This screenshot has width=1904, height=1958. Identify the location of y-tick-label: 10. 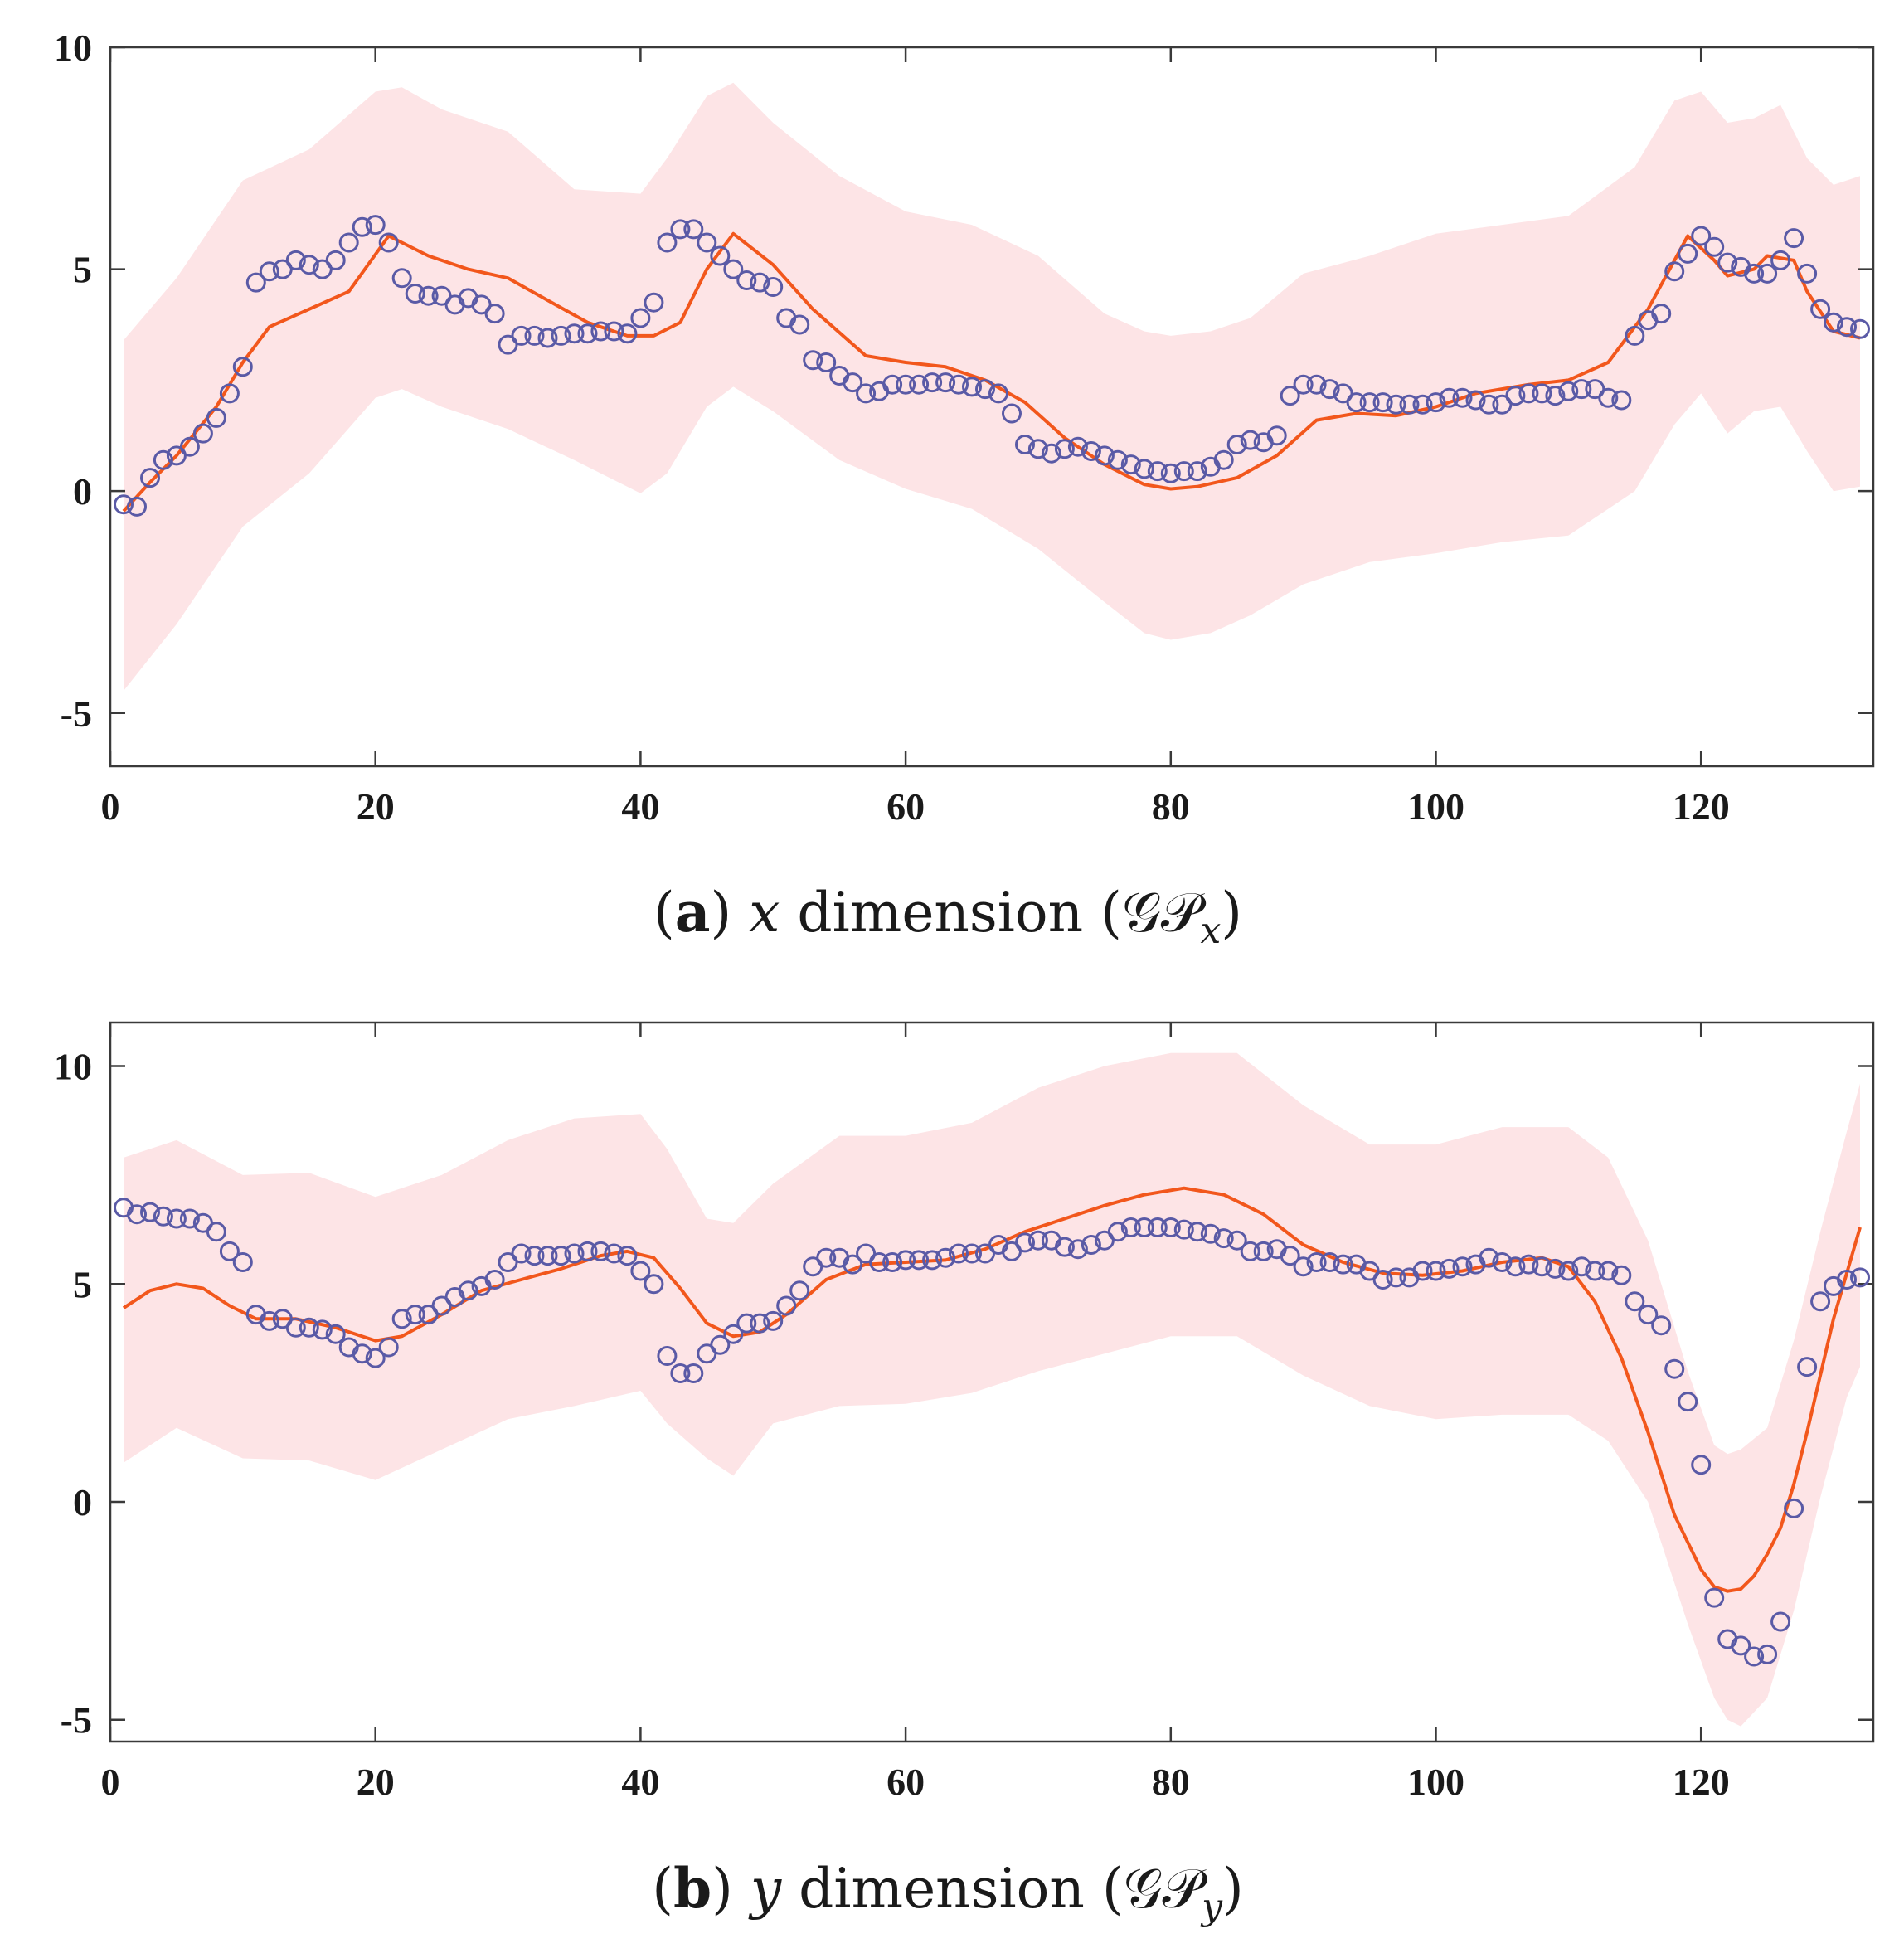
(73, 1067).